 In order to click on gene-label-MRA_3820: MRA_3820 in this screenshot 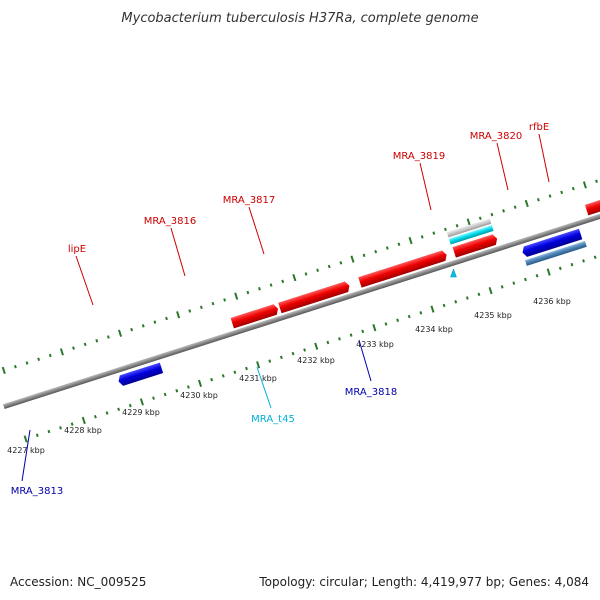, I will do `click(496, 136)`.